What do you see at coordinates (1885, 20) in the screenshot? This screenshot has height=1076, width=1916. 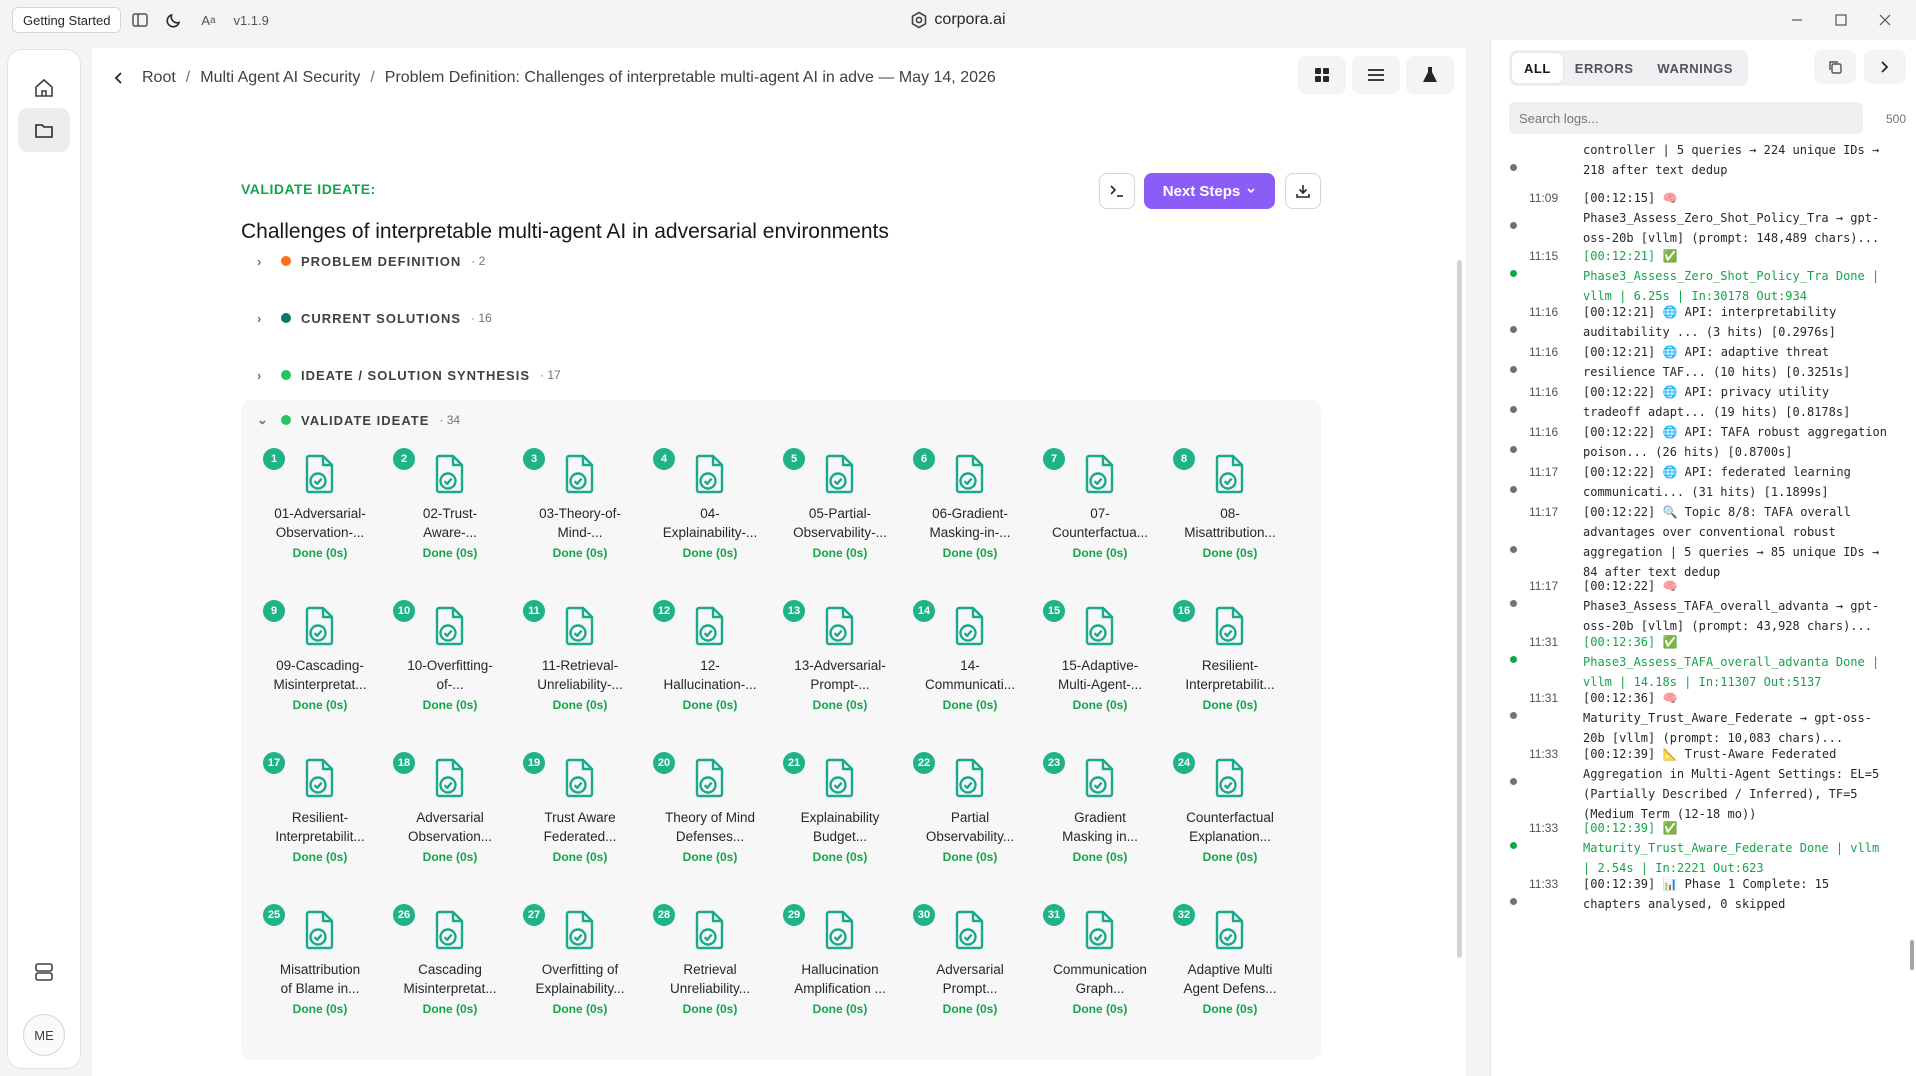 I see `close-icon` at bounding box center [1885, 20].